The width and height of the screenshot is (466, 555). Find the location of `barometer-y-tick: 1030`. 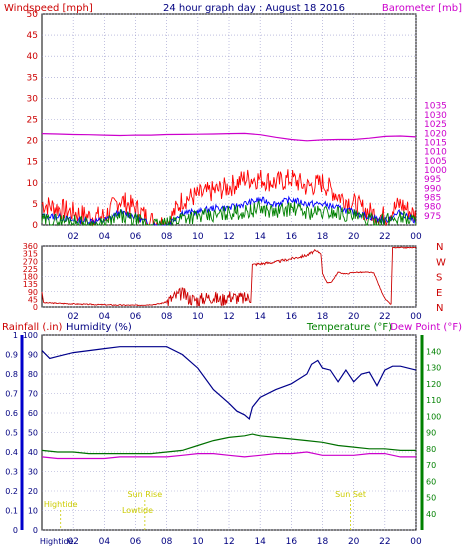

barometer-y-tick: 1030 is located at coordinates (435, 116).